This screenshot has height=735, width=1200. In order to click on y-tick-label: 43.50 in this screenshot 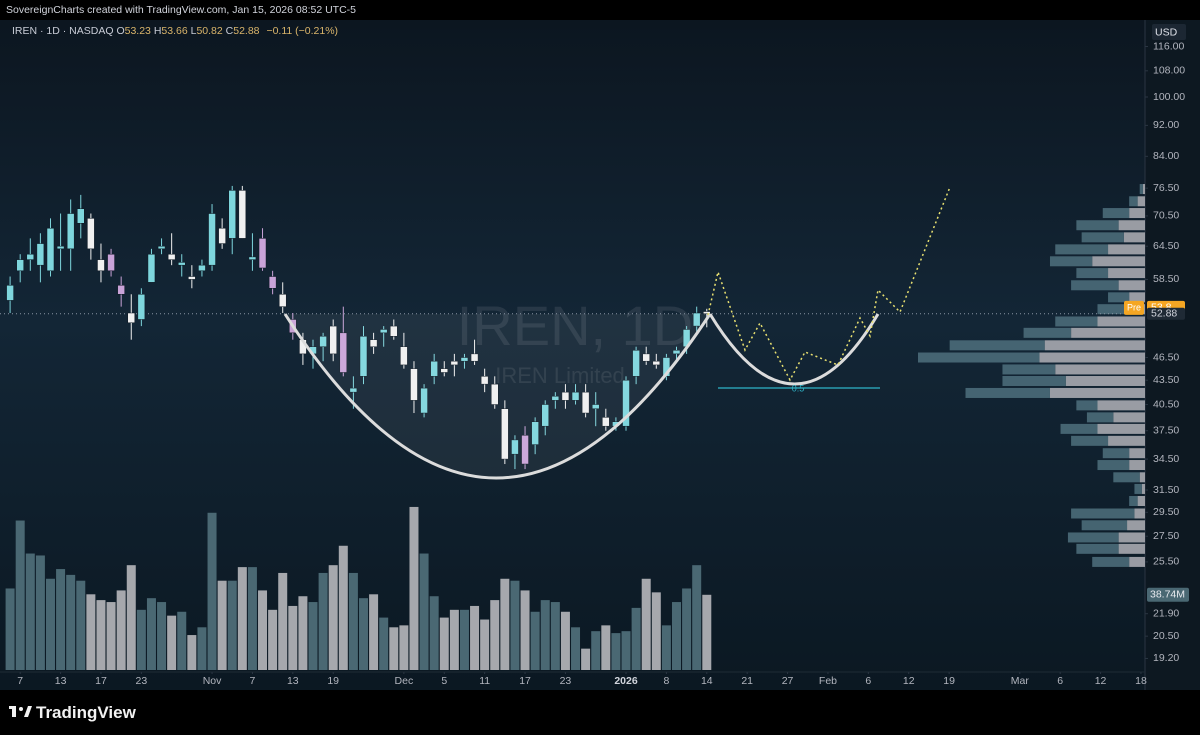, I will do `click(1166, 380)`.